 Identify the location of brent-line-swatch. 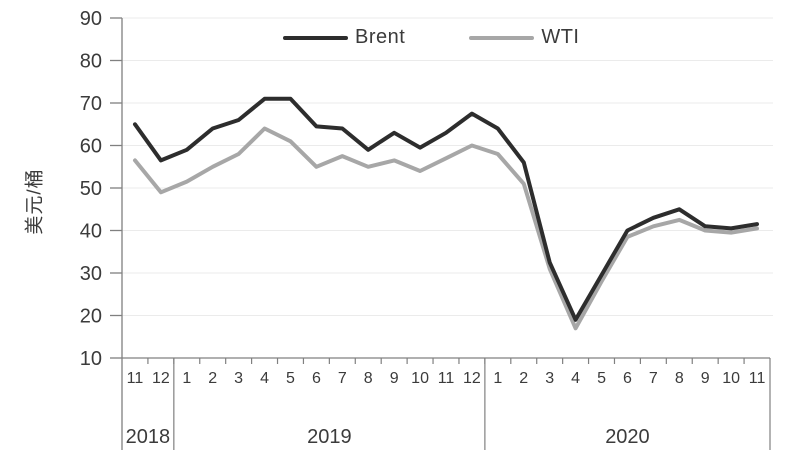
(315, 37).